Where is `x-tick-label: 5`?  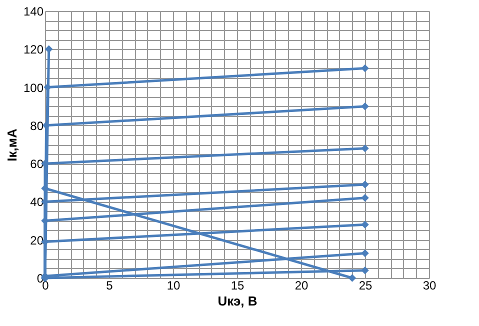
x-tick-label: 5 is located at coordinates (110, 285).